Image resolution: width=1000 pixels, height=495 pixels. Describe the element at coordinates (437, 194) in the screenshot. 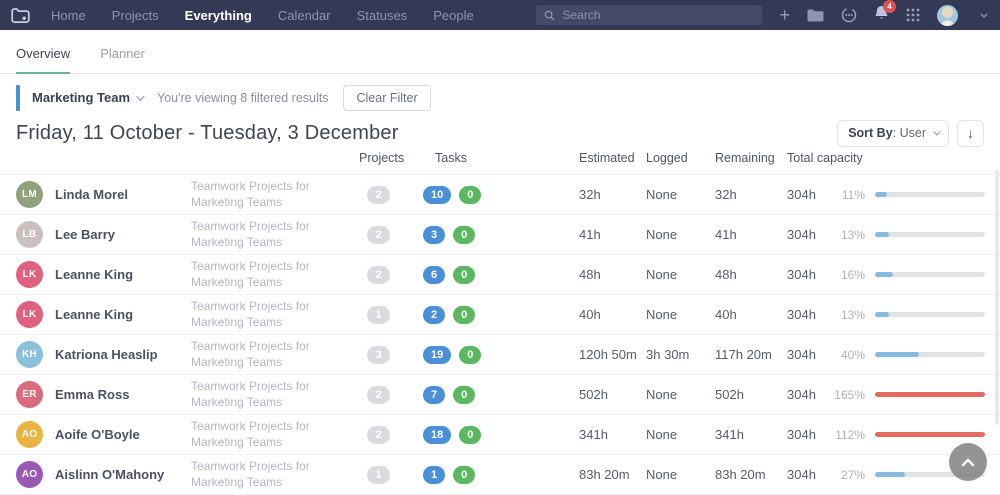

I see `active-tasks-pill: 10` at that location.